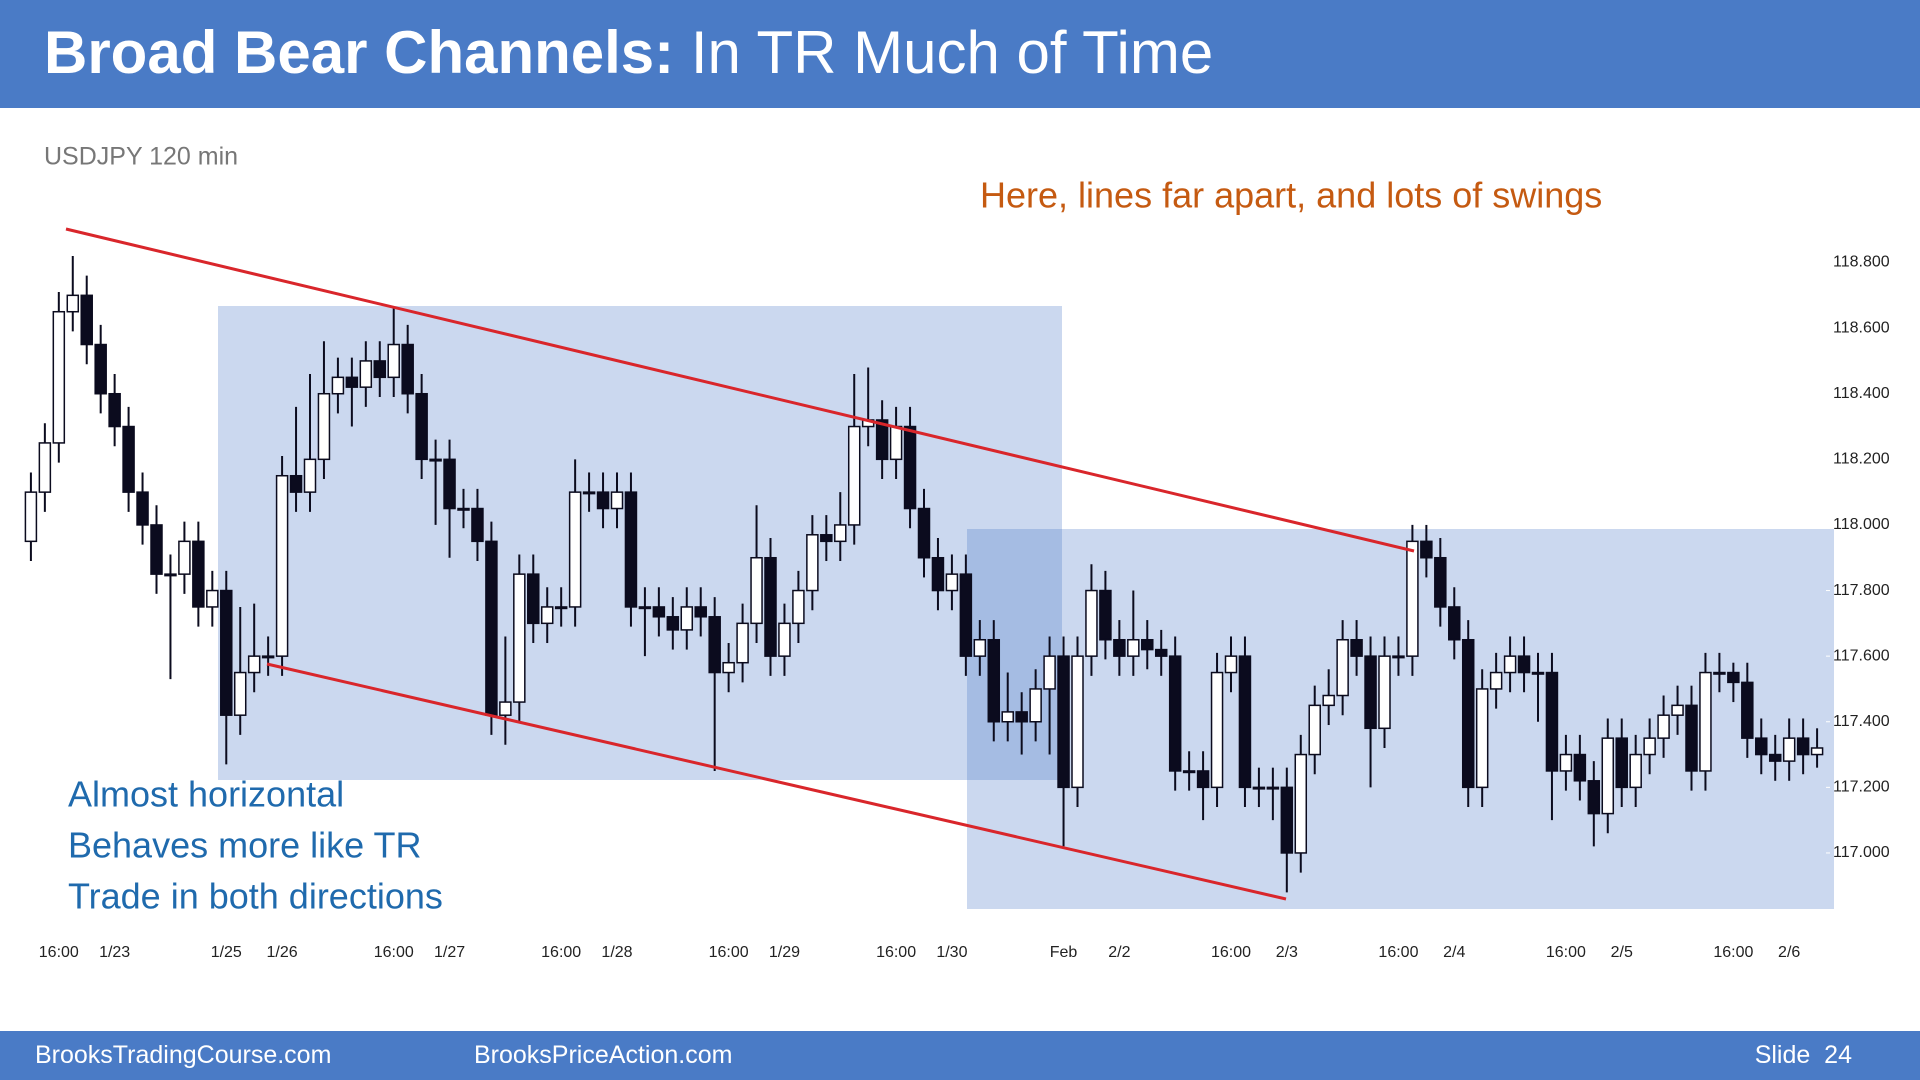  I want to click on channel-line, so click(776, 781).